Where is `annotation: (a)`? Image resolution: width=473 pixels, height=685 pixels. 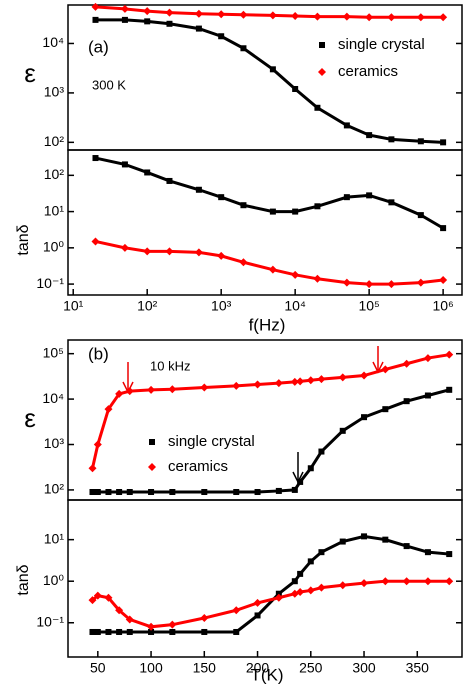
annotation: (a) is located at coordinates (98, 46).